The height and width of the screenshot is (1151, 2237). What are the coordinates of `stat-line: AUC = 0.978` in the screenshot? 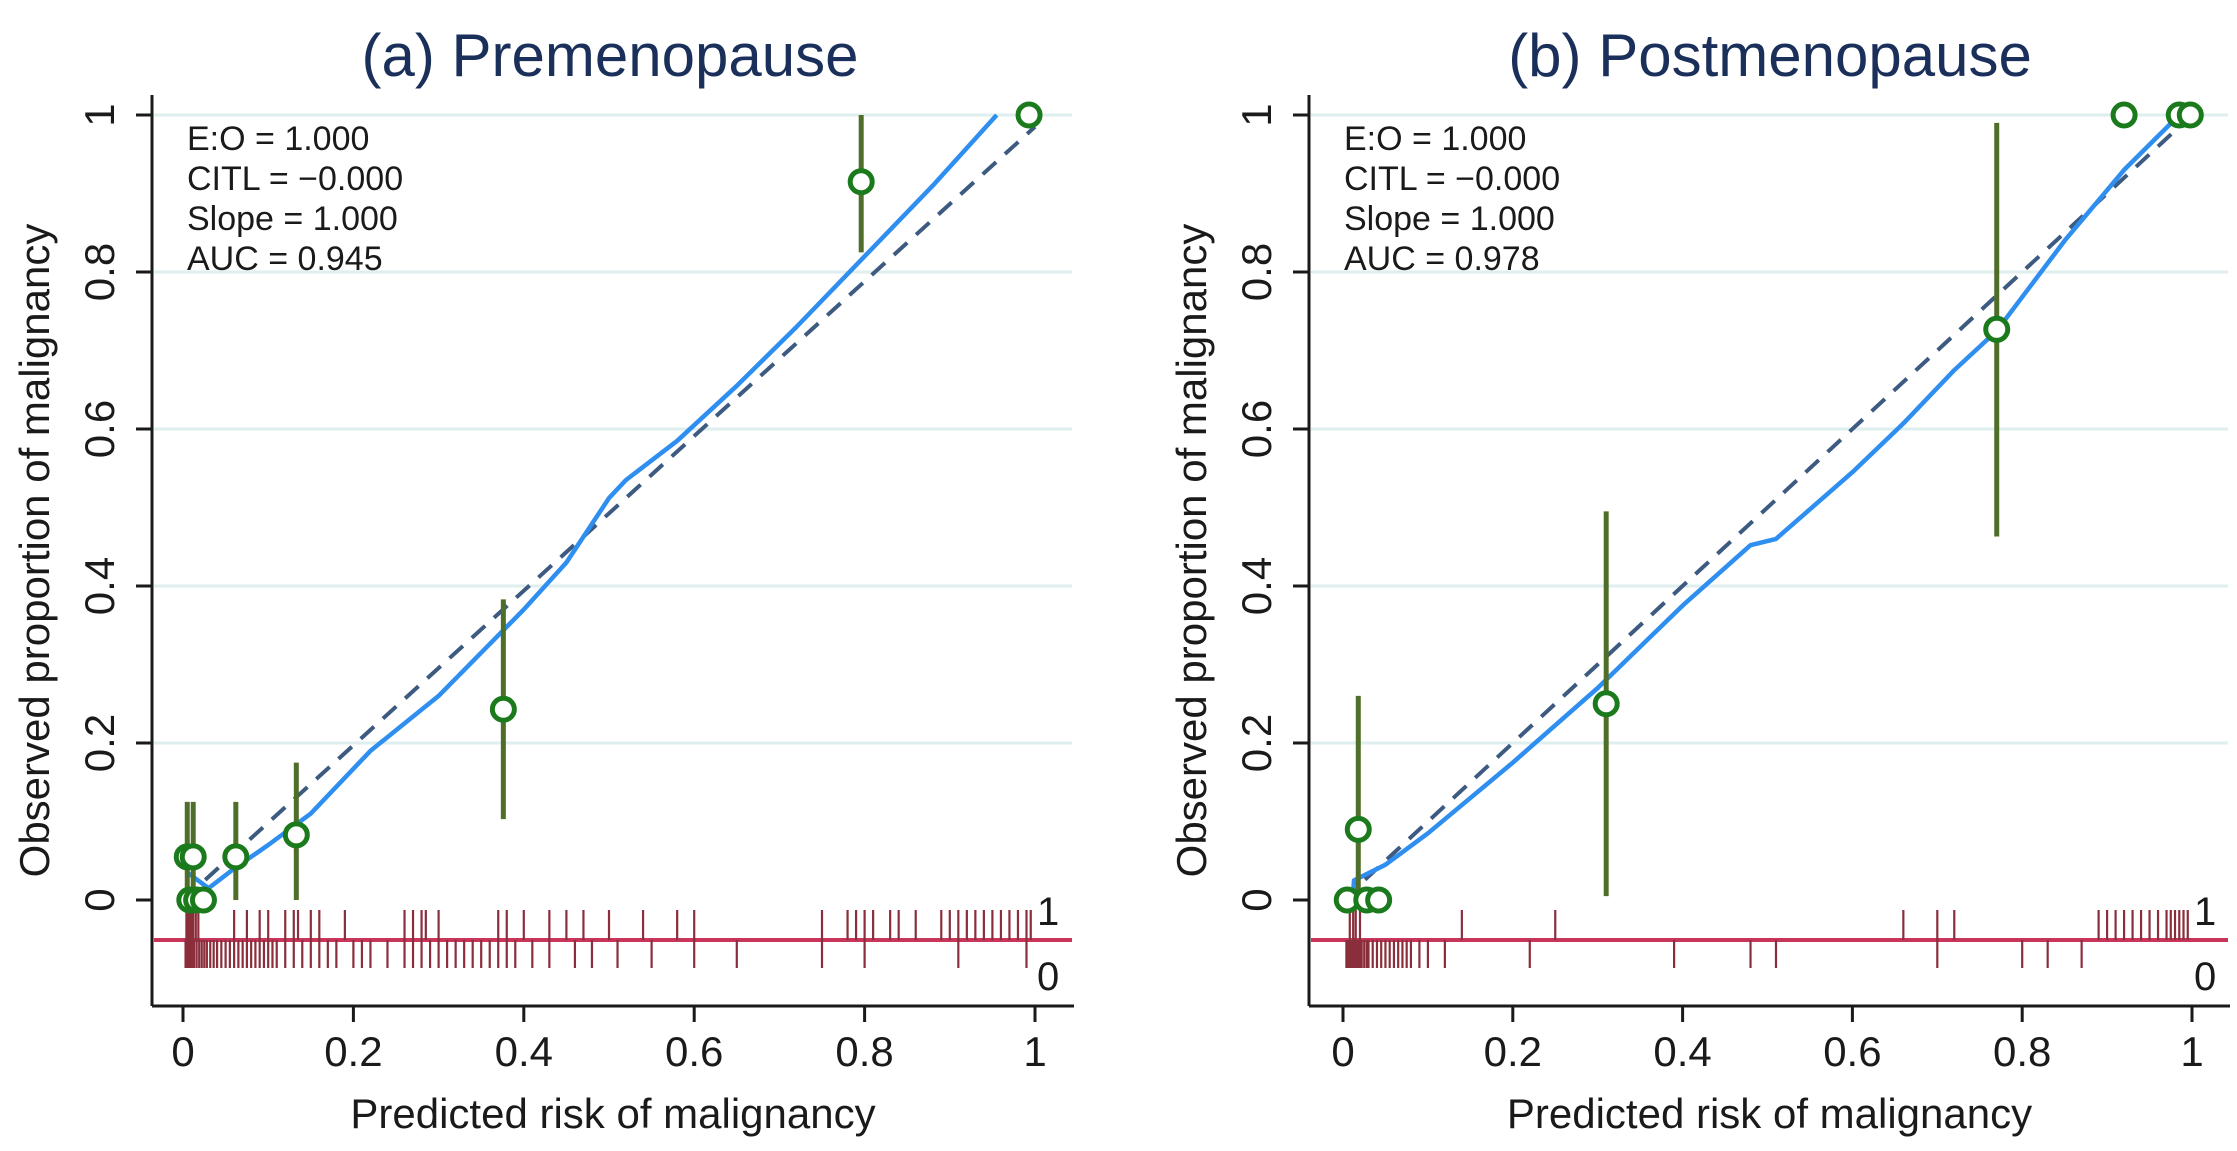 It's located at (1442, 259).